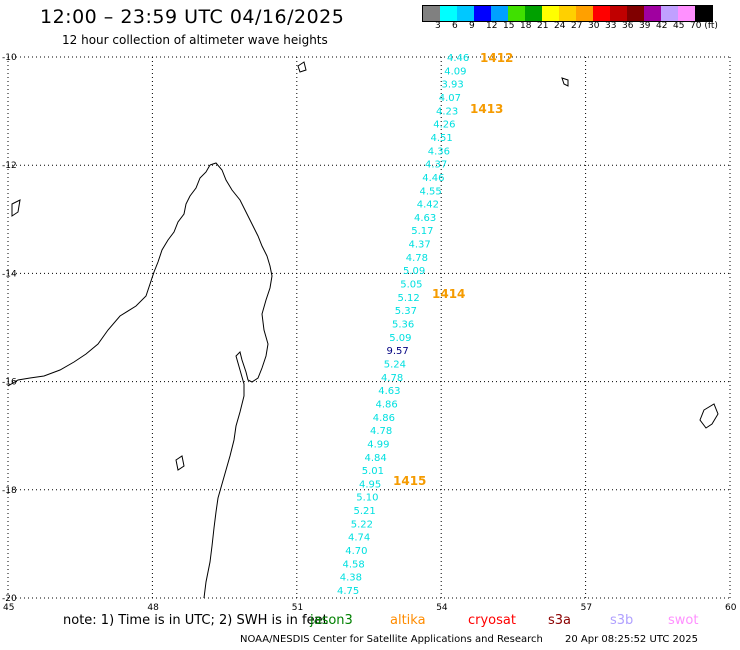 The width and height of the screenshot is (740, 650). Describe the element at coordinates (9, 58) in the screenshot. I see `latitude-label: -10` at that location.